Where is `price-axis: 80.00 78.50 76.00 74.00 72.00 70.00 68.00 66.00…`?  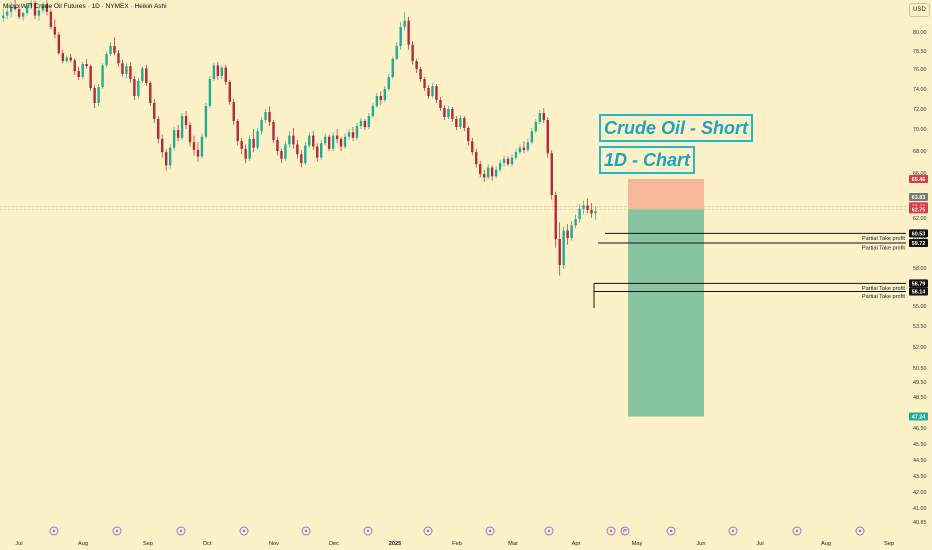
price-axis: 80.00 78.50 76.00 74.00 72.00 70.00 68.00 66.00… is located at coordinates (920, 278).